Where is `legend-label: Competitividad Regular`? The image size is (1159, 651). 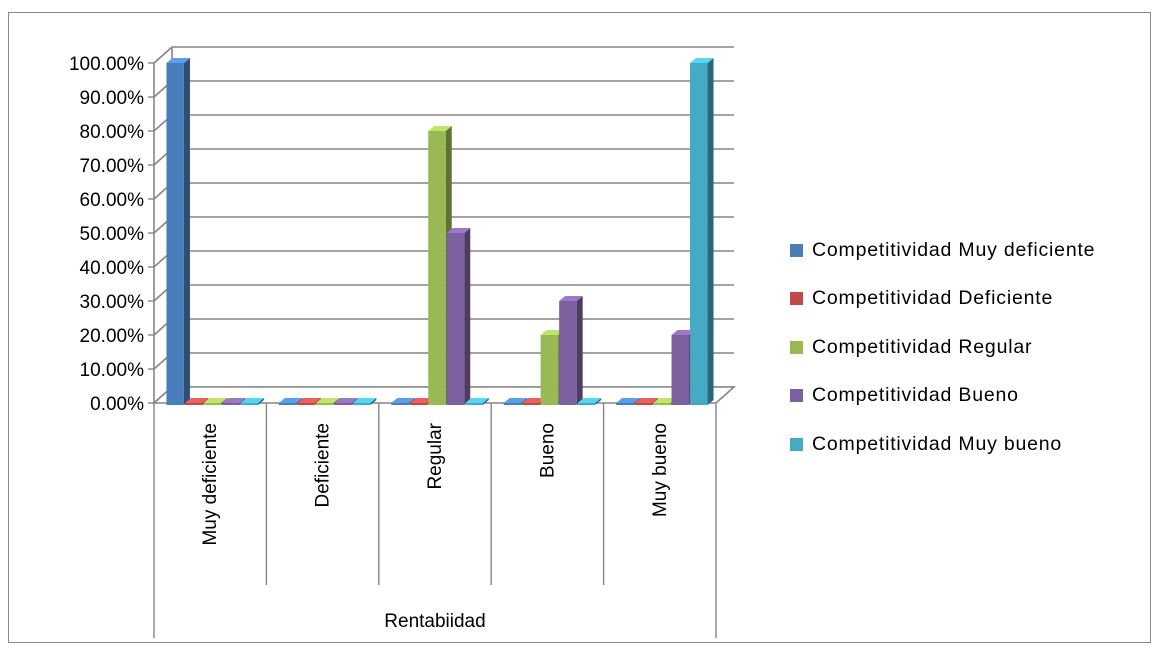
legend-label: Competitividad Regular is located at coordinates (922, 346).